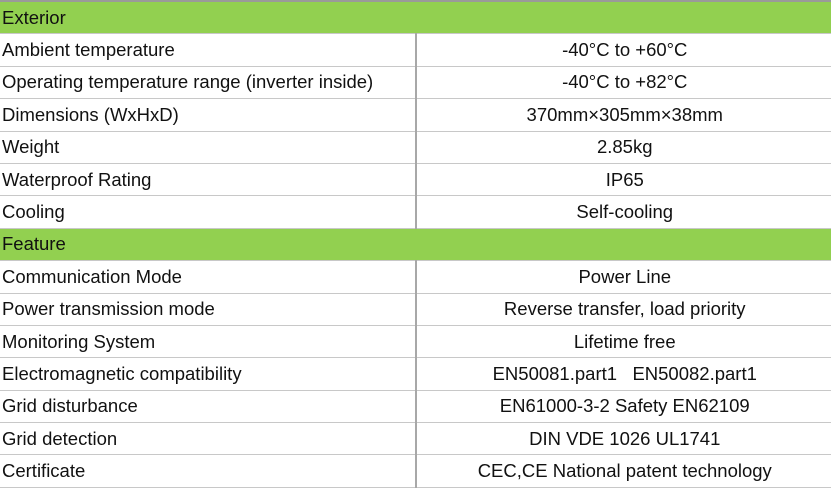  What do you see at coordinates (208, 406) in the screenshot?
I see `spec-label: Grid disturbance` at bounding box center [208, 406].